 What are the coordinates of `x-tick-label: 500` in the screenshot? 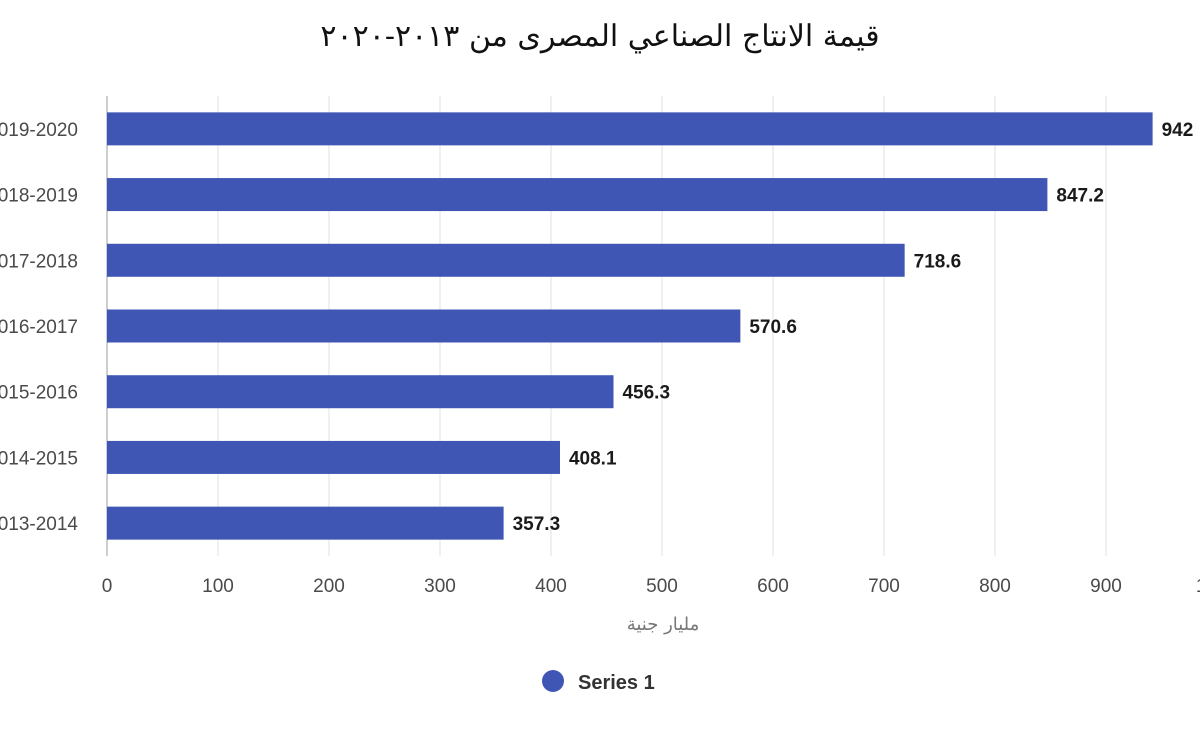 It's located at (662, 586).